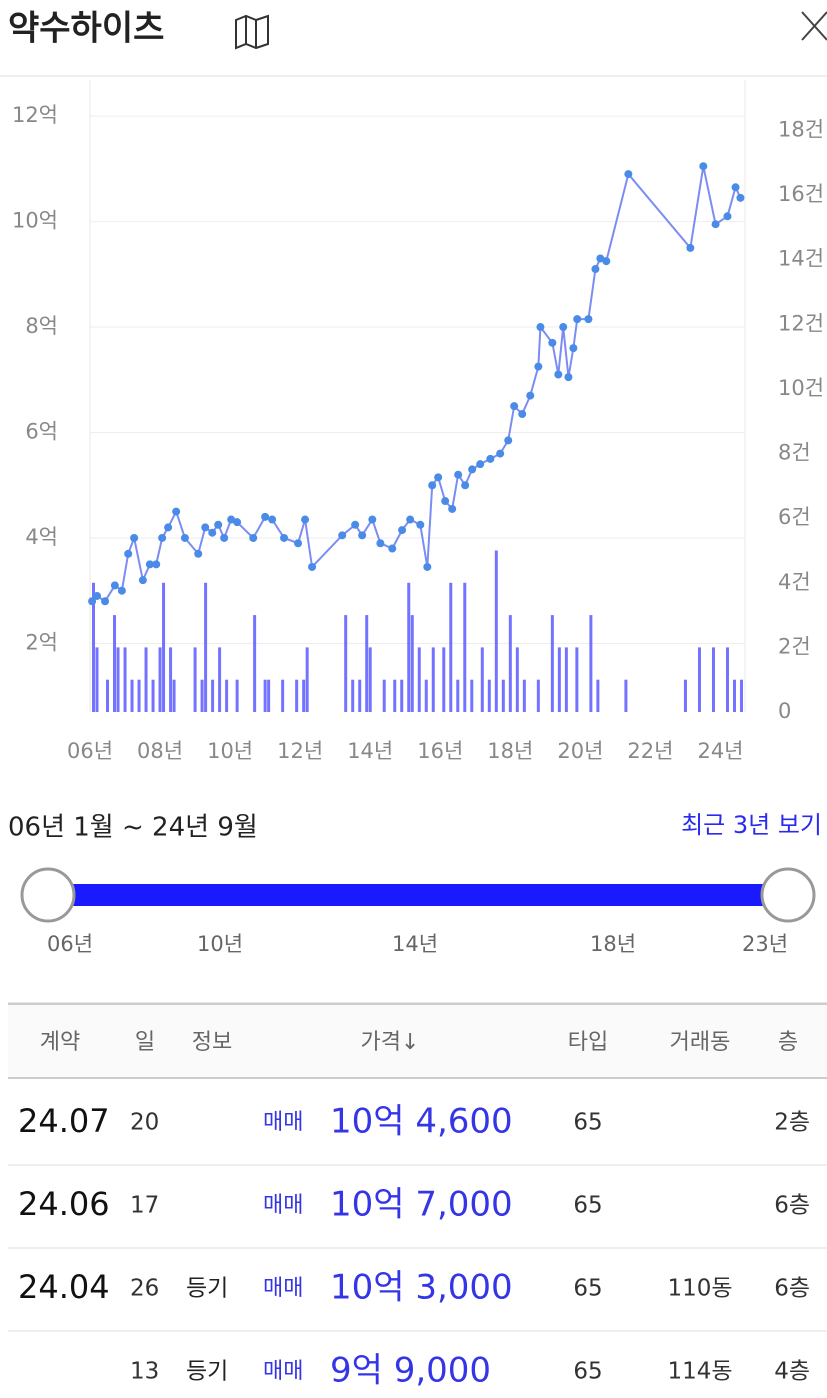 The image size is (827, 1398). Describe the element at coordinates (230, 751) in the screenshot. I see `x-tick-label: 10년` at that location.